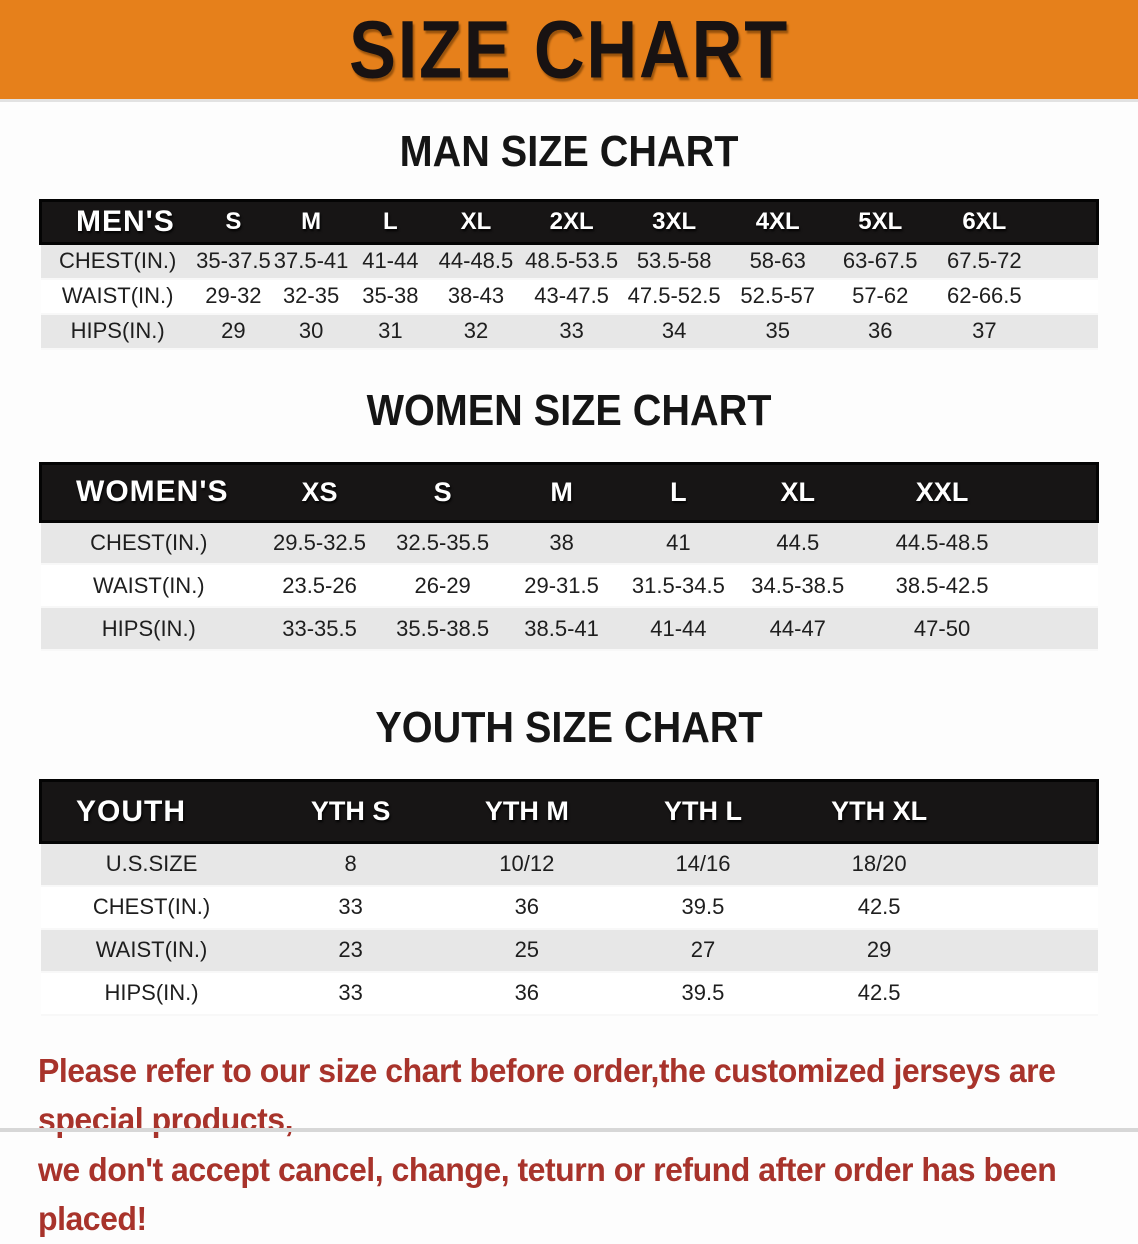 The height and width of the screenshot is (1244, 1138). I want to click on measurement-cell: 23, so click(350, 950).